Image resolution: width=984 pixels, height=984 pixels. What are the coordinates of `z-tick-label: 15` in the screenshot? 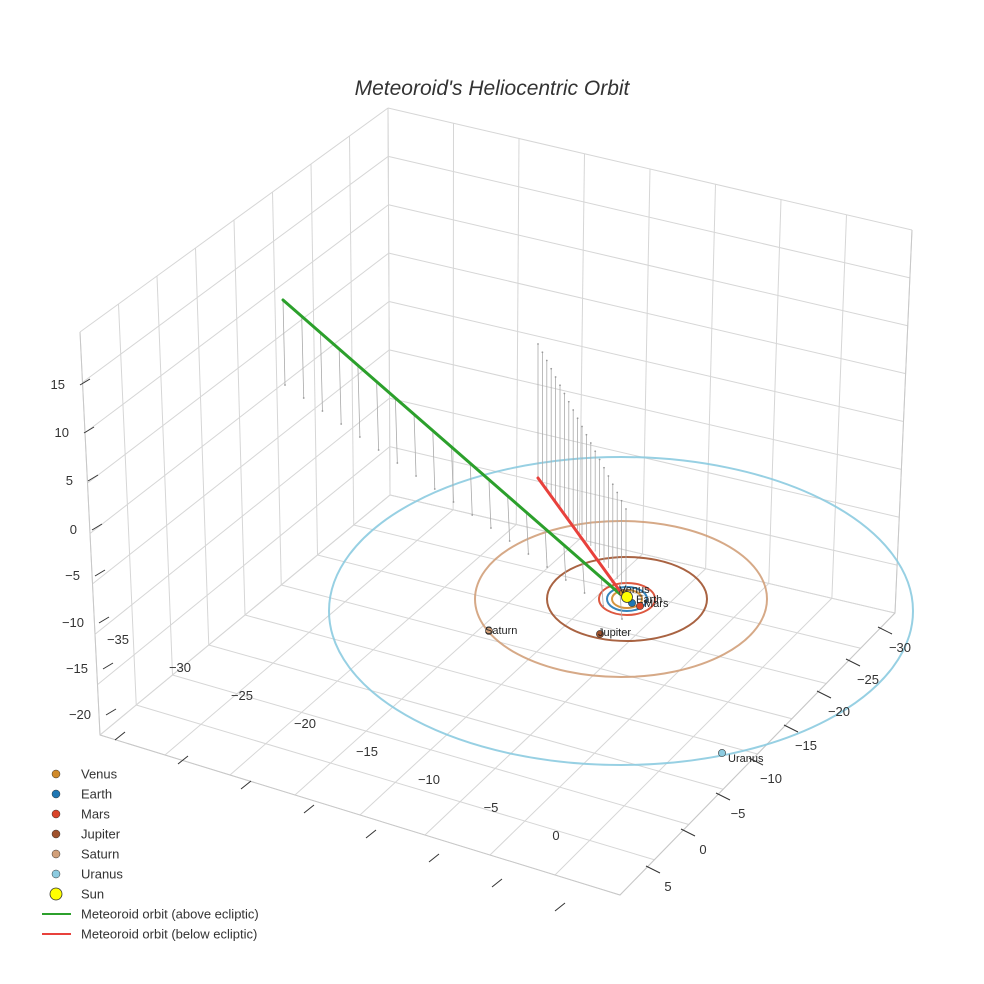 It's located at (58, 384).